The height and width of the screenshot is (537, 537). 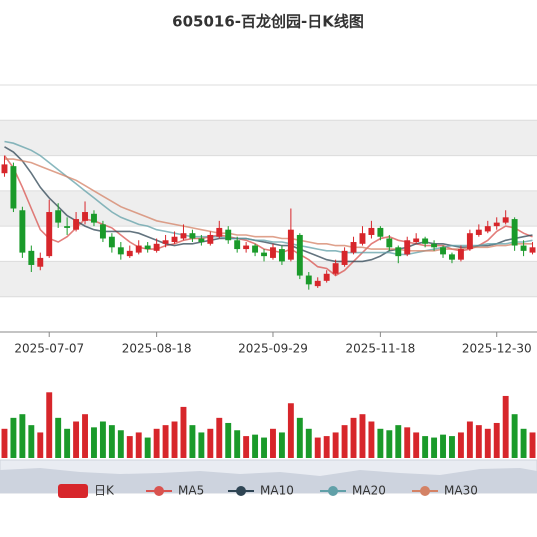 What do you see at coordinates (49, 349) in the screenshot?
I see `x-tick-label: 2025-07-07` at bounding box center [49, 349].